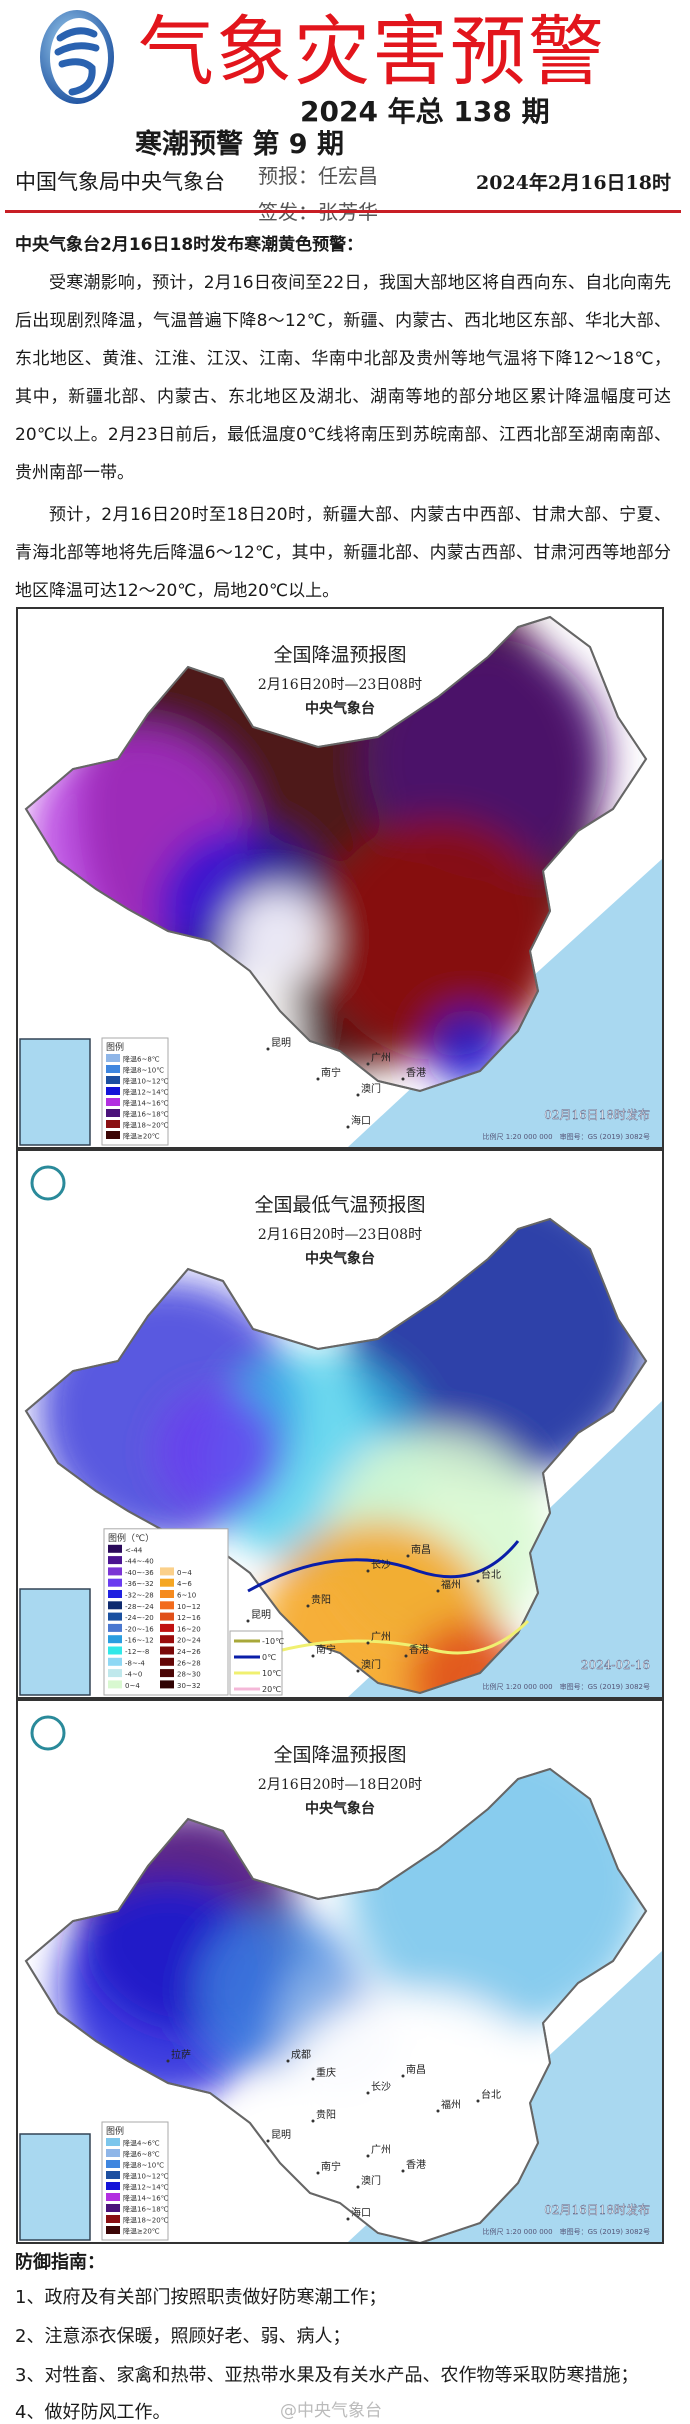 Image resolution: width=690 pixels, height=2424 pixels. Describe the element at coordinates (120, 182) in the screenshot. I see `issuing-org: 中国气象局中央气象台` at that location.